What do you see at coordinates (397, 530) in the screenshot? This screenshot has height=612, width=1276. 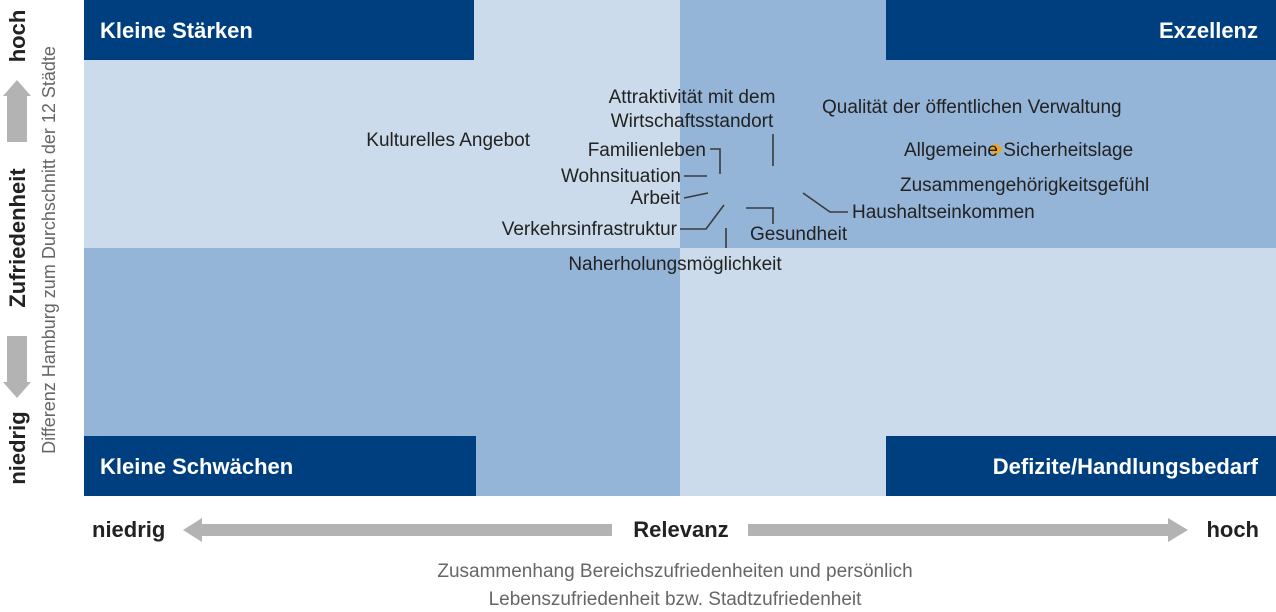 I see `x-axis-left-arrow-icon` at bounding box center [397, 530].